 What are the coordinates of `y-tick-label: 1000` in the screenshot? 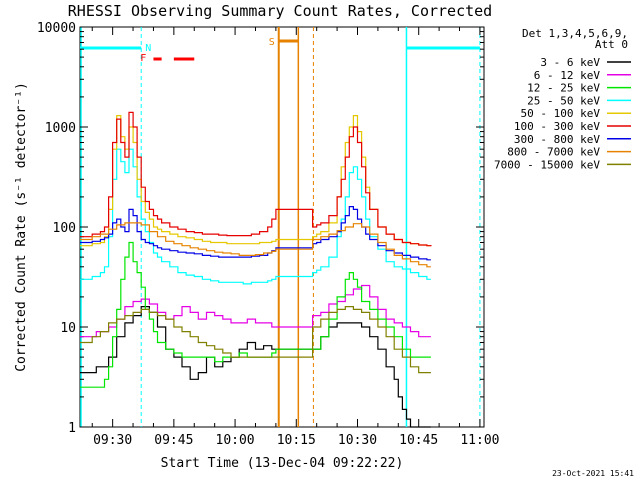 It's located at (60, 128).